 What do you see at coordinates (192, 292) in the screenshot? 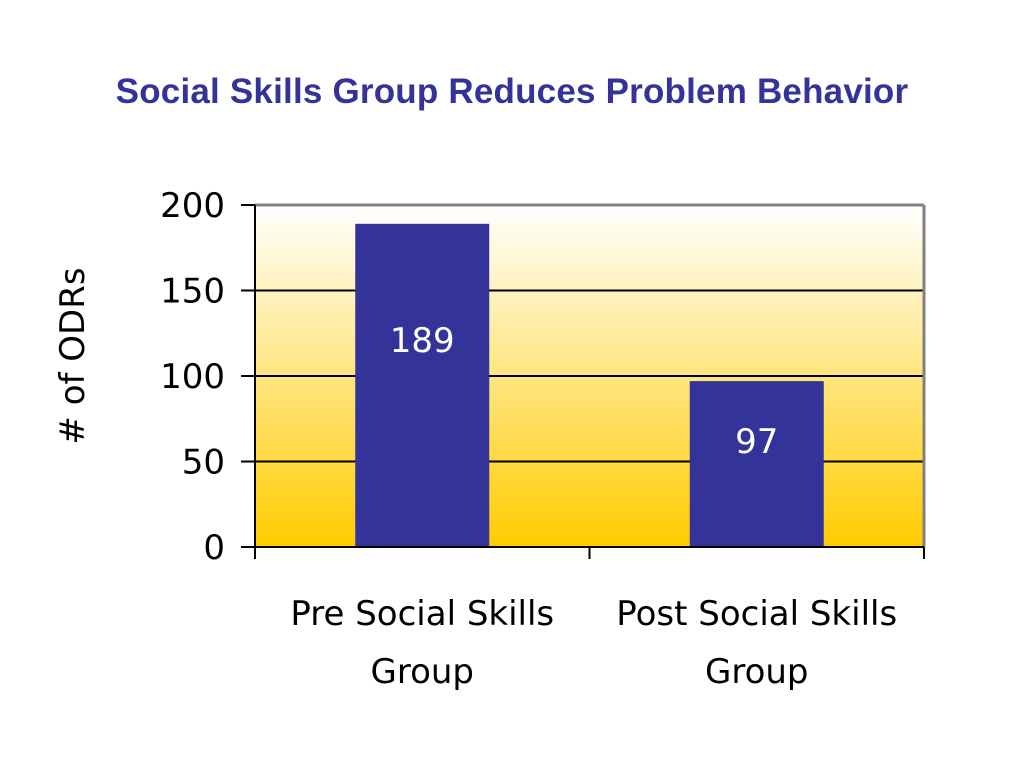
I see `y-tick-label: 150` at bounding box center [192, 292].